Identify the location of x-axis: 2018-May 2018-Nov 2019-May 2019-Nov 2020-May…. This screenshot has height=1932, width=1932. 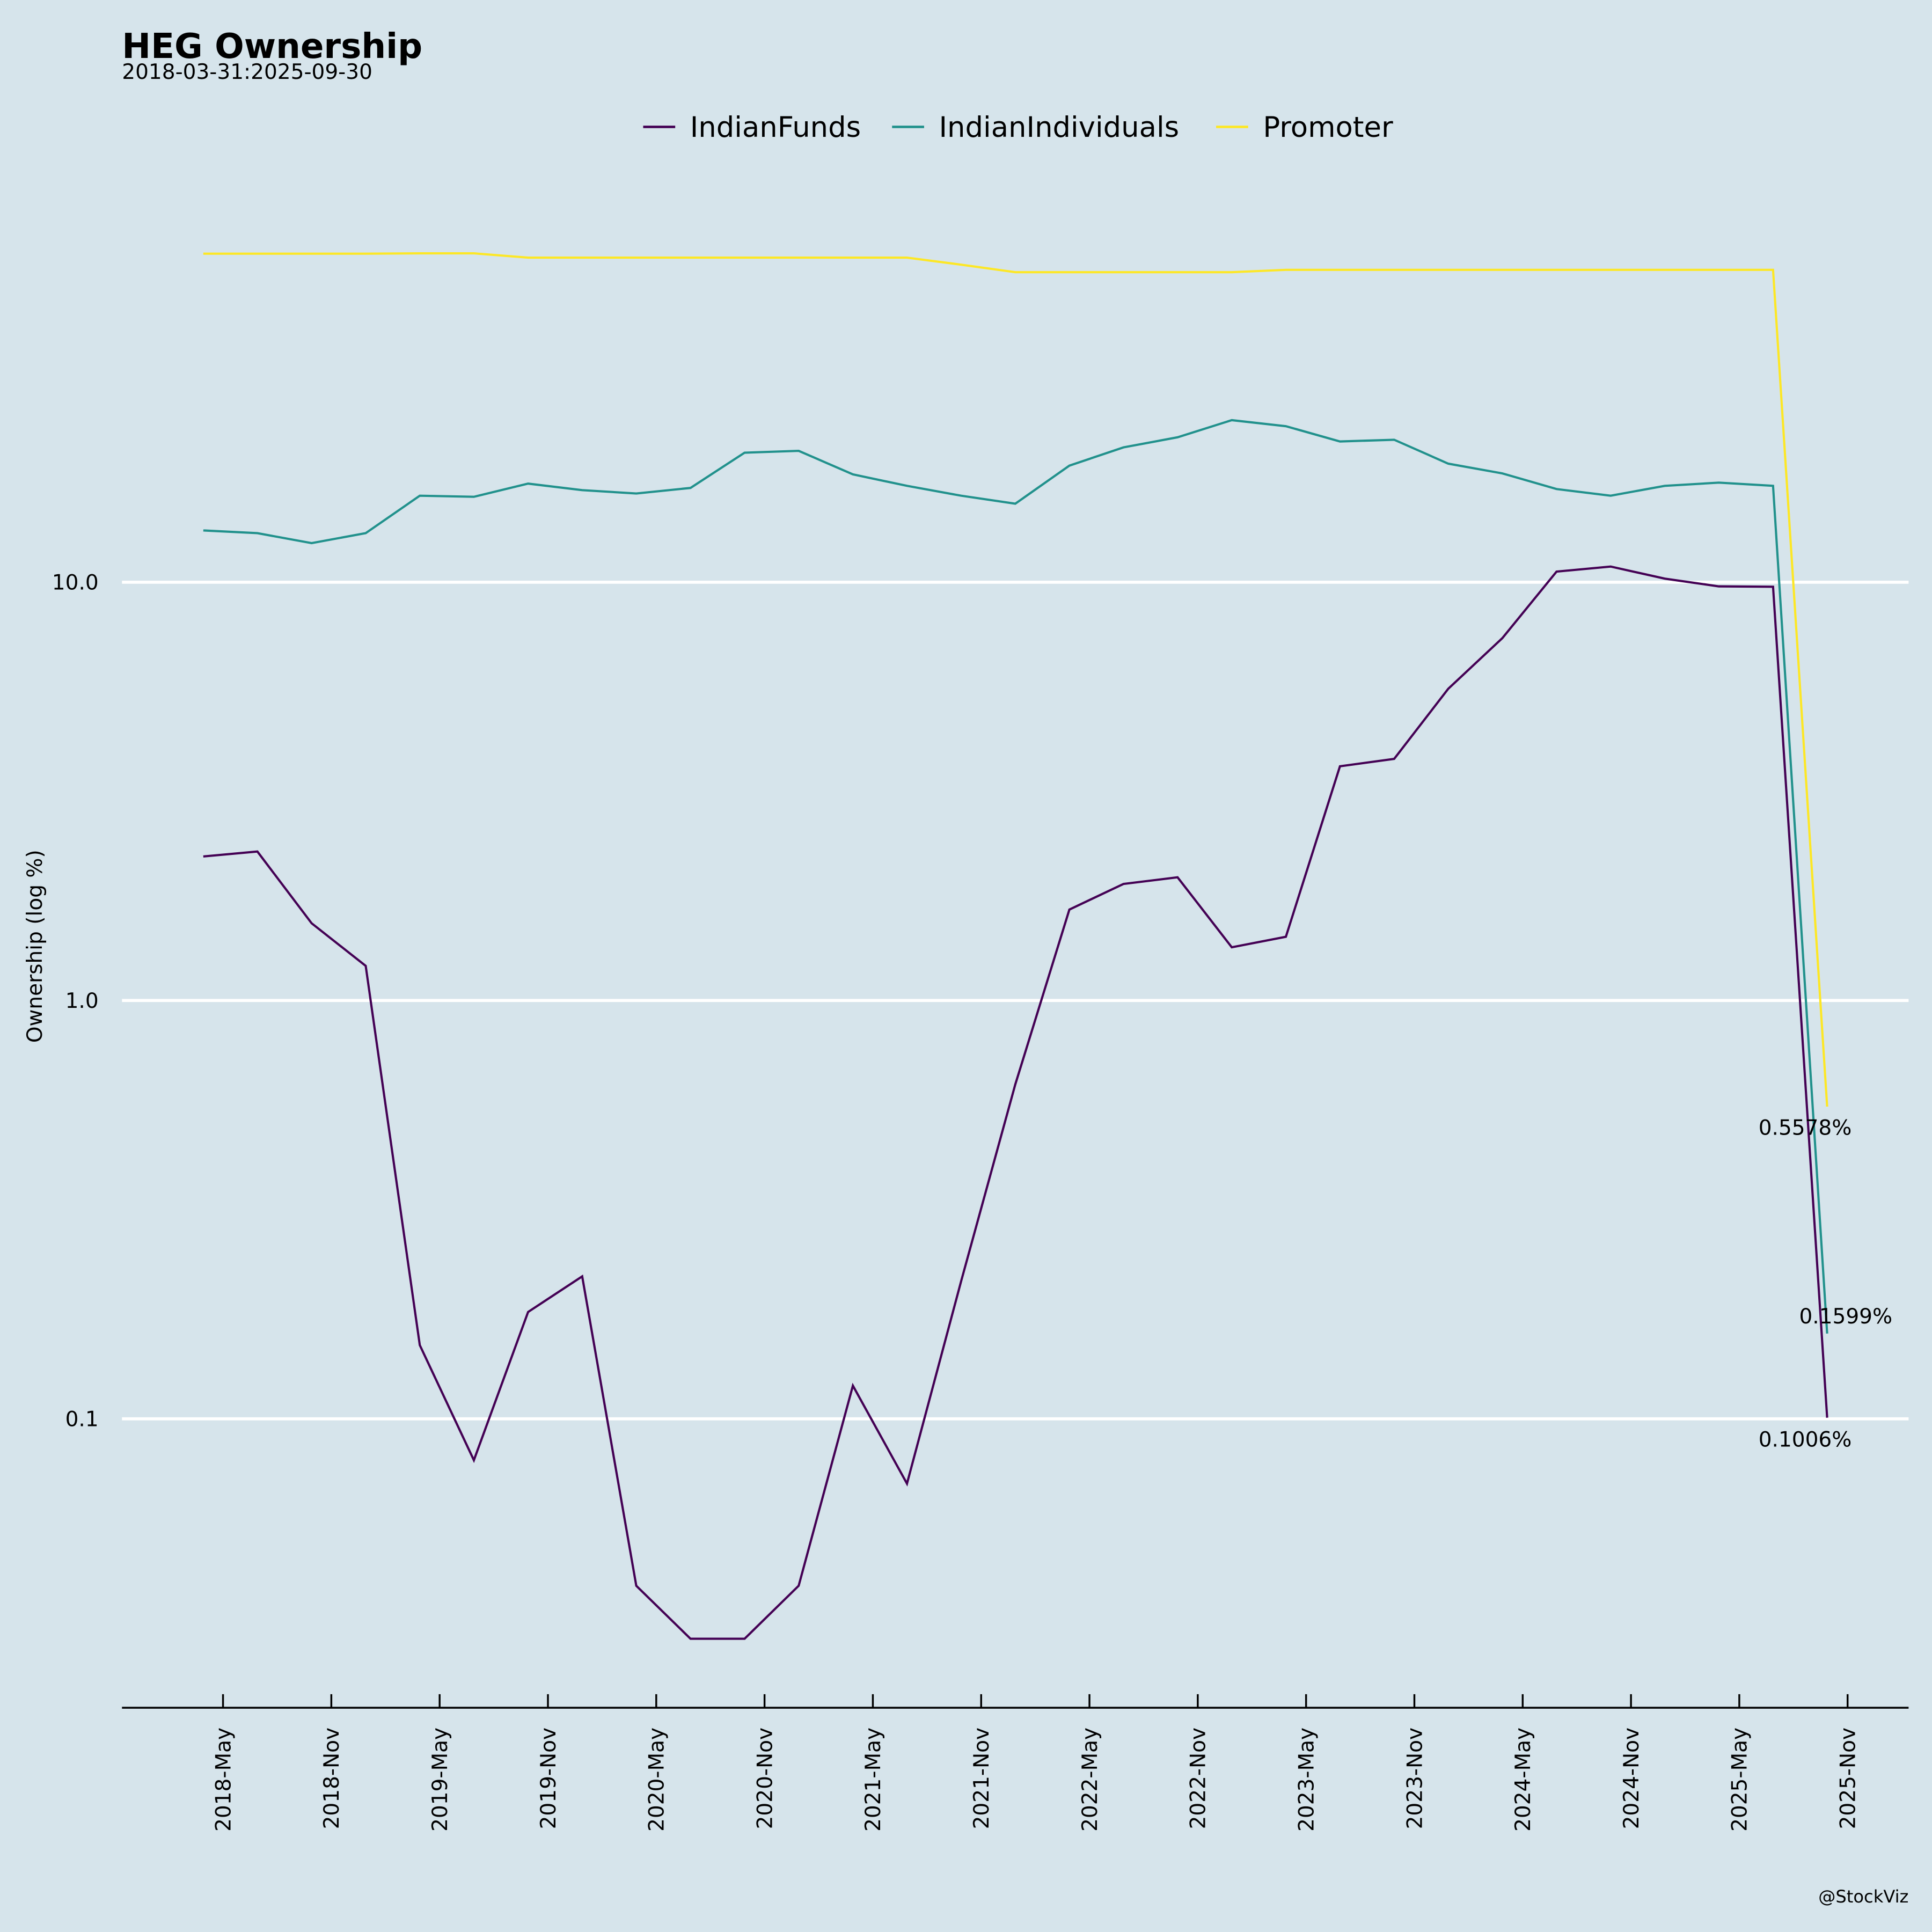
(1036, 1763).